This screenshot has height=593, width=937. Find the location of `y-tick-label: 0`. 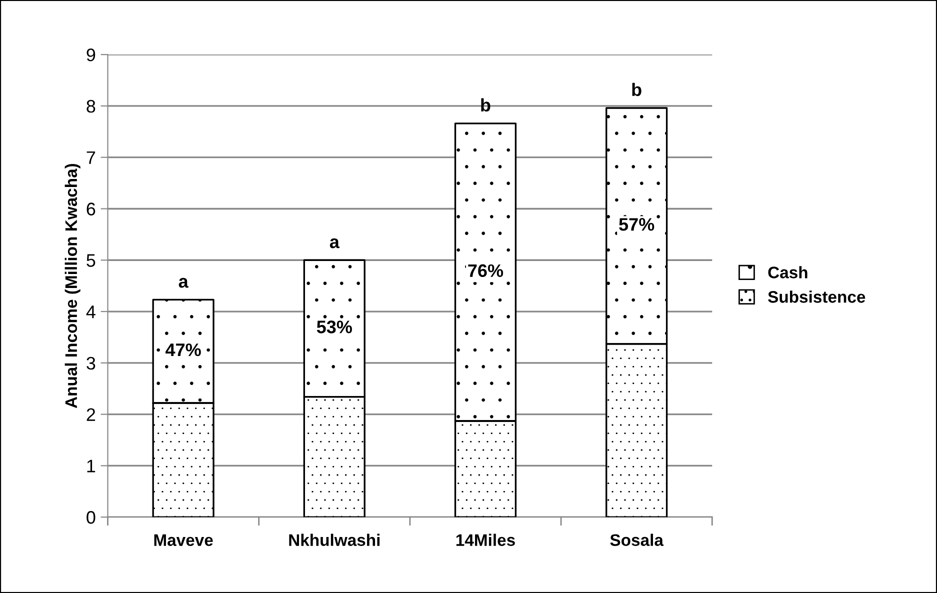

y-tick-label: 0 is located at coordinates (91, 517).